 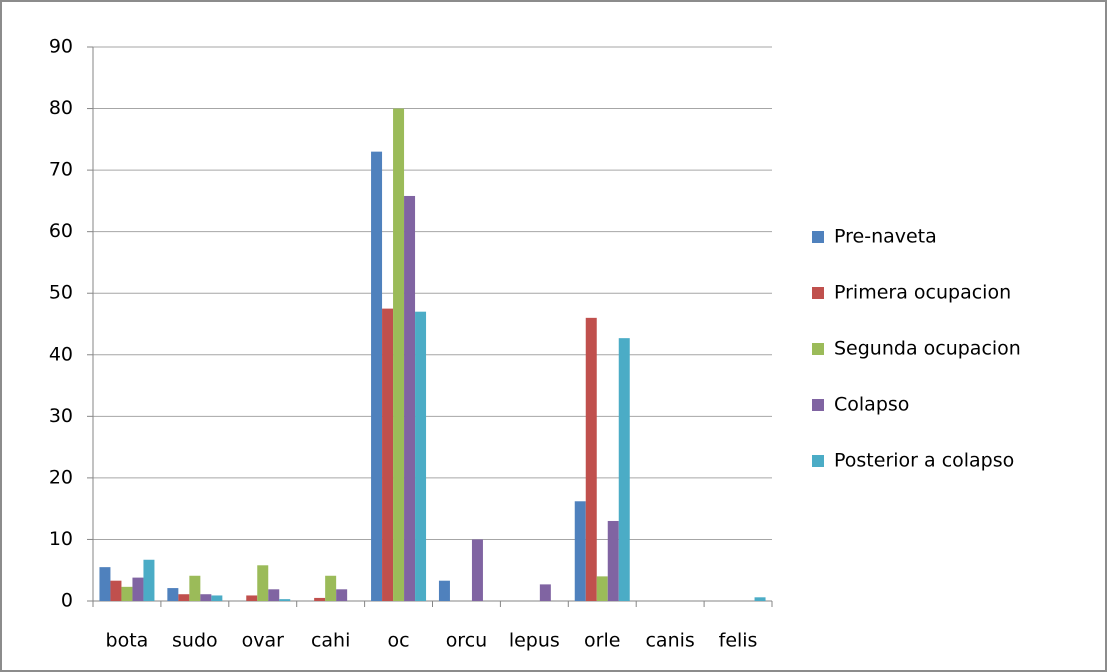 I want to click on y-tick-label: 20, so click(x=61, y=477).